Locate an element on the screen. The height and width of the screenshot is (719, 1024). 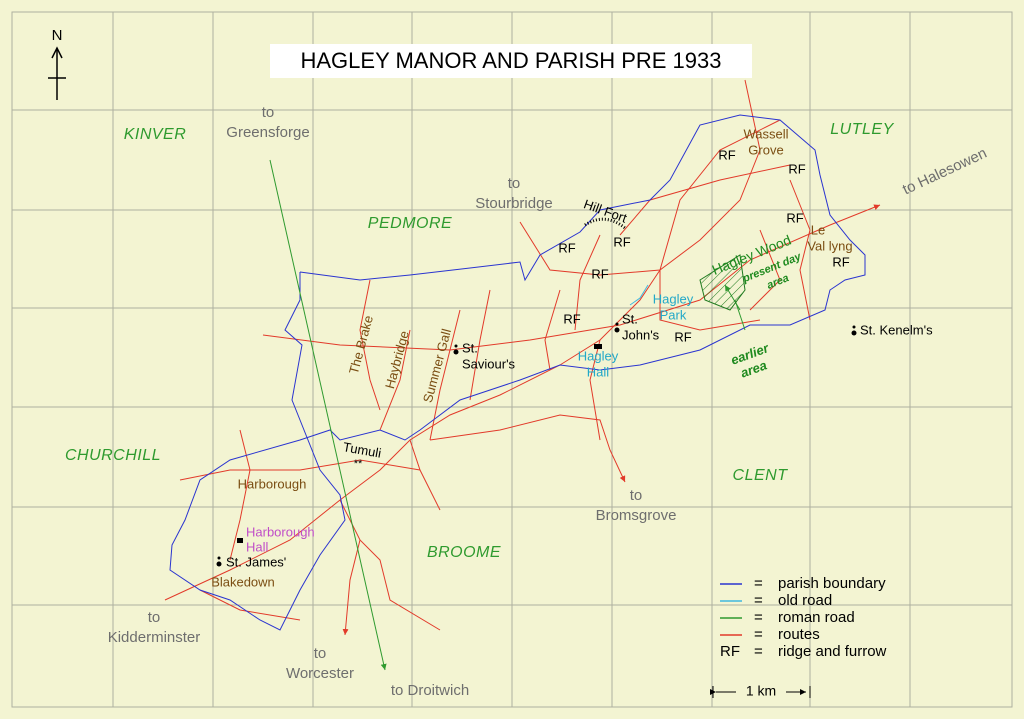
scale-bar is located at coordinates (760, 692).